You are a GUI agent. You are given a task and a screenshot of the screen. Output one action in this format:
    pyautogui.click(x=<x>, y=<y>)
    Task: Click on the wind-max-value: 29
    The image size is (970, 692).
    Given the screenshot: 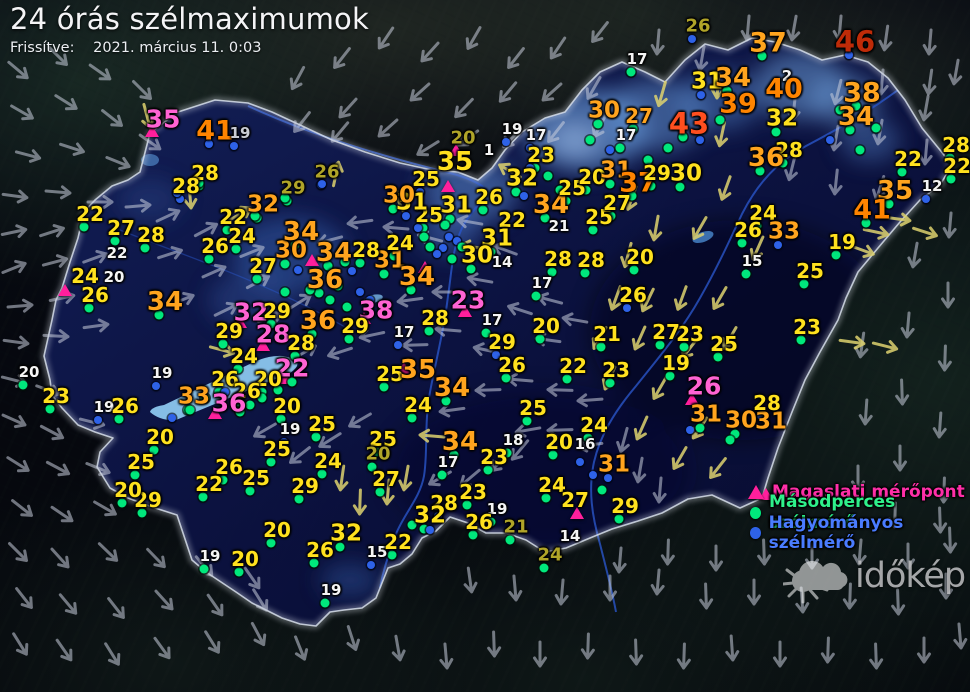 What is the action you would take?
    pyautogui.click(x=355, y=326)
    